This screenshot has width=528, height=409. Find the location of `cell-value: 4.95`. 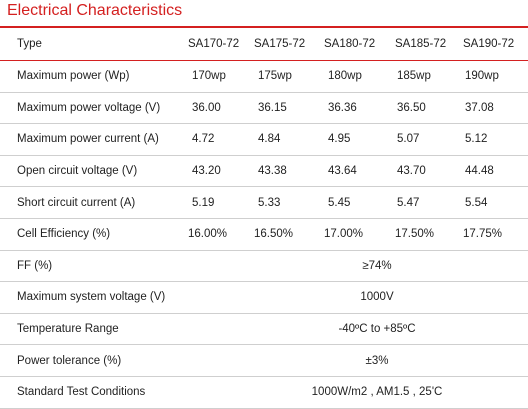

cell-value: 4.95 is located at coordinates (357, 139).